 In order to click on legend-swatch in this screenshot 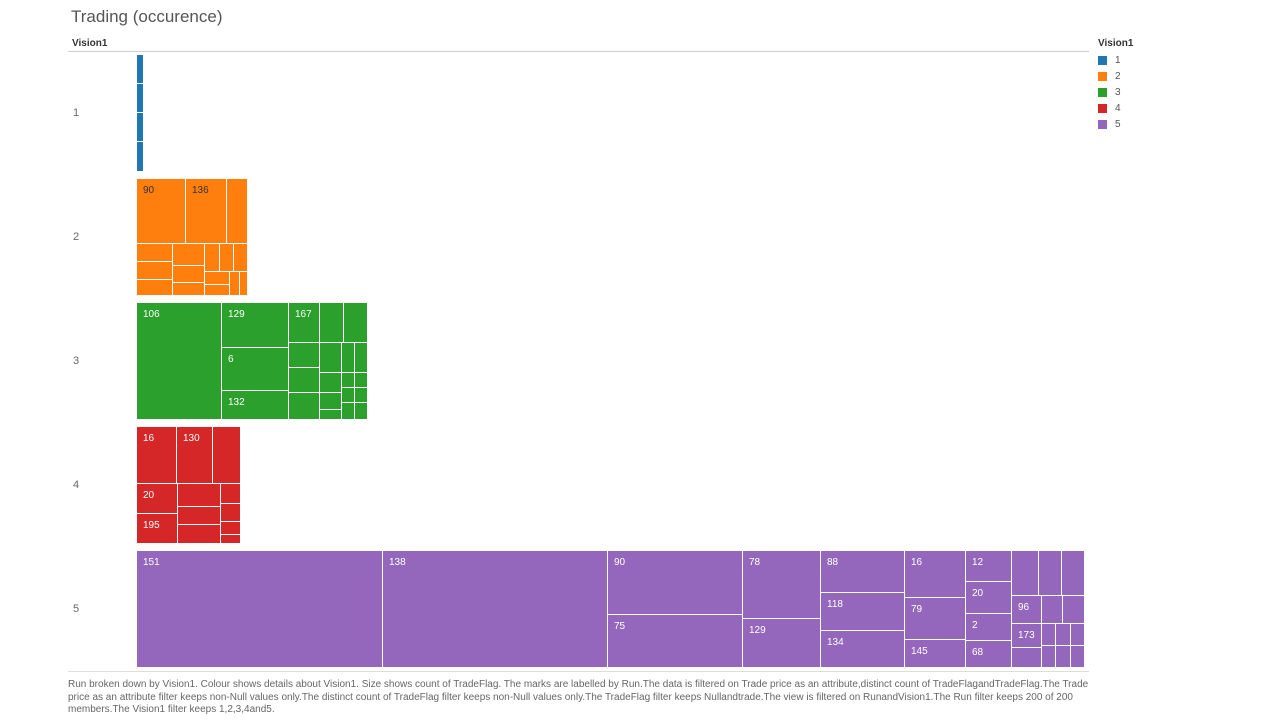, I will do `click(1102, 92)`.